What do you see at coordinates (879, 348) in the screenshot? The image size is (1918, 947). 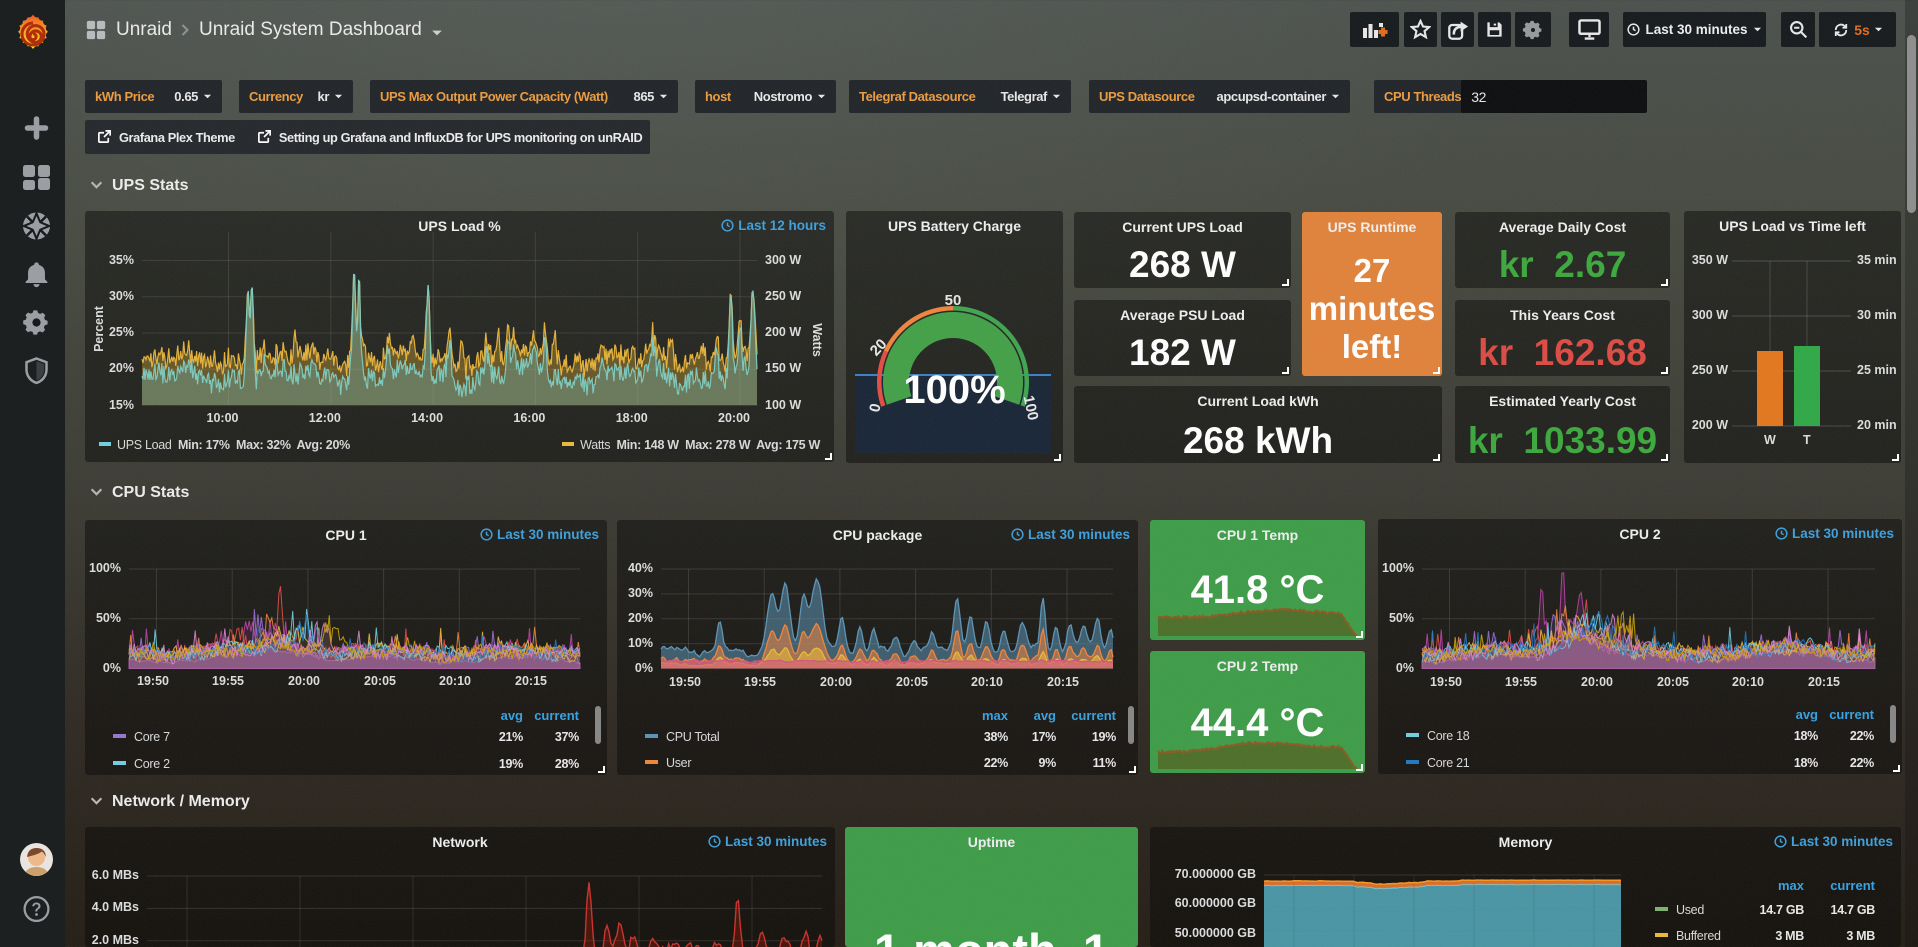 I see `svg-text: 20` at bounding box center [879, 348].